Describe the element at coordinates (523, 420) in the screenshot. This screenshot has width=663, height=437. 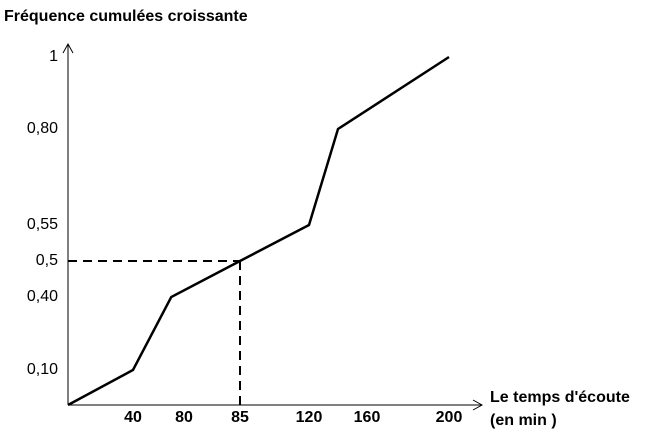
I see `x-axis-label: (en min )` at that location.